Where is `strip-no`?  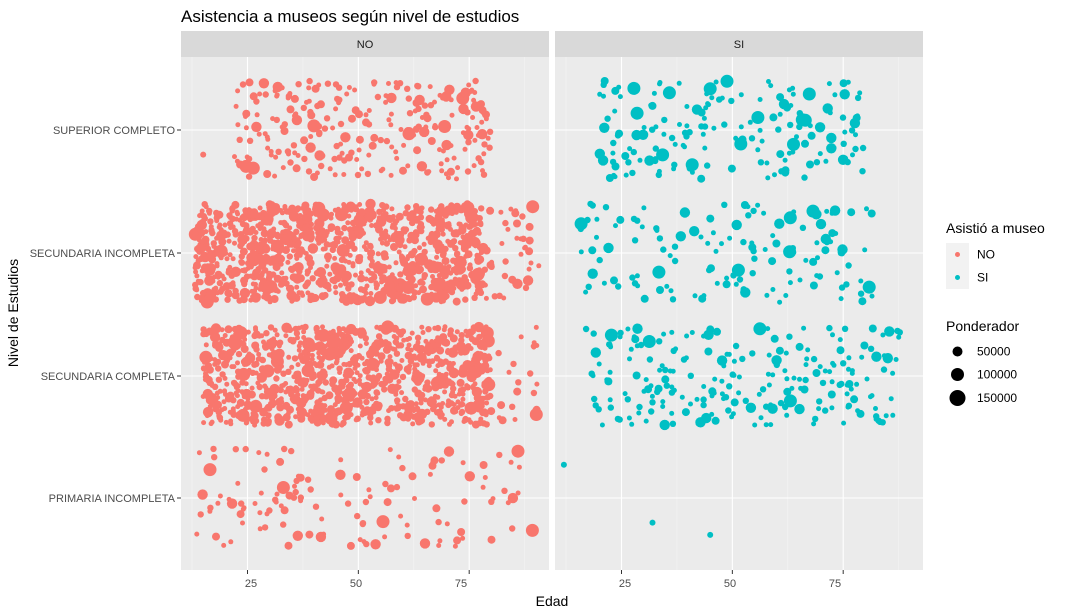
strip-no is located at coordinates (365, 44).